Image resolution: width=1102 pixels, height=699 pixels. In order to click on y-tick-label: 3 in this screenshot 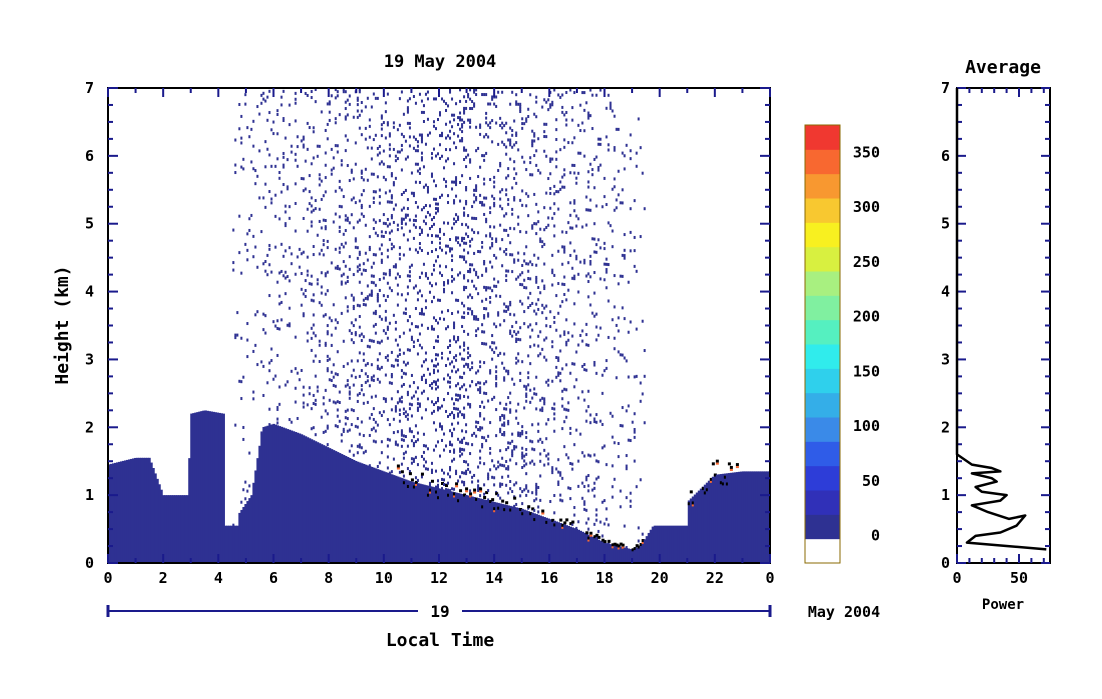, I will do `click(89, 359)`.